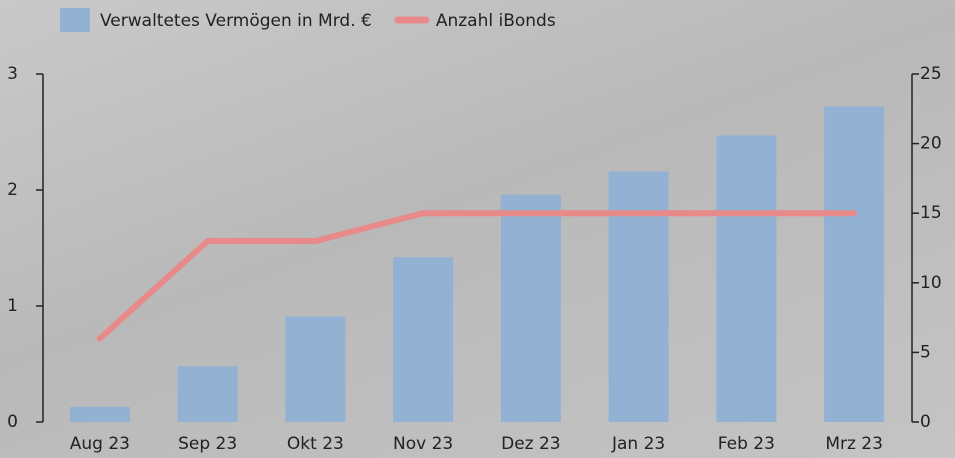 Image resolution: width=955 pixels, height=458 pixels. What do you see at coordinates (638, 444) in the screenshot?
I see `x-tick-label: Jan 23` at bounding box center [638, 444].